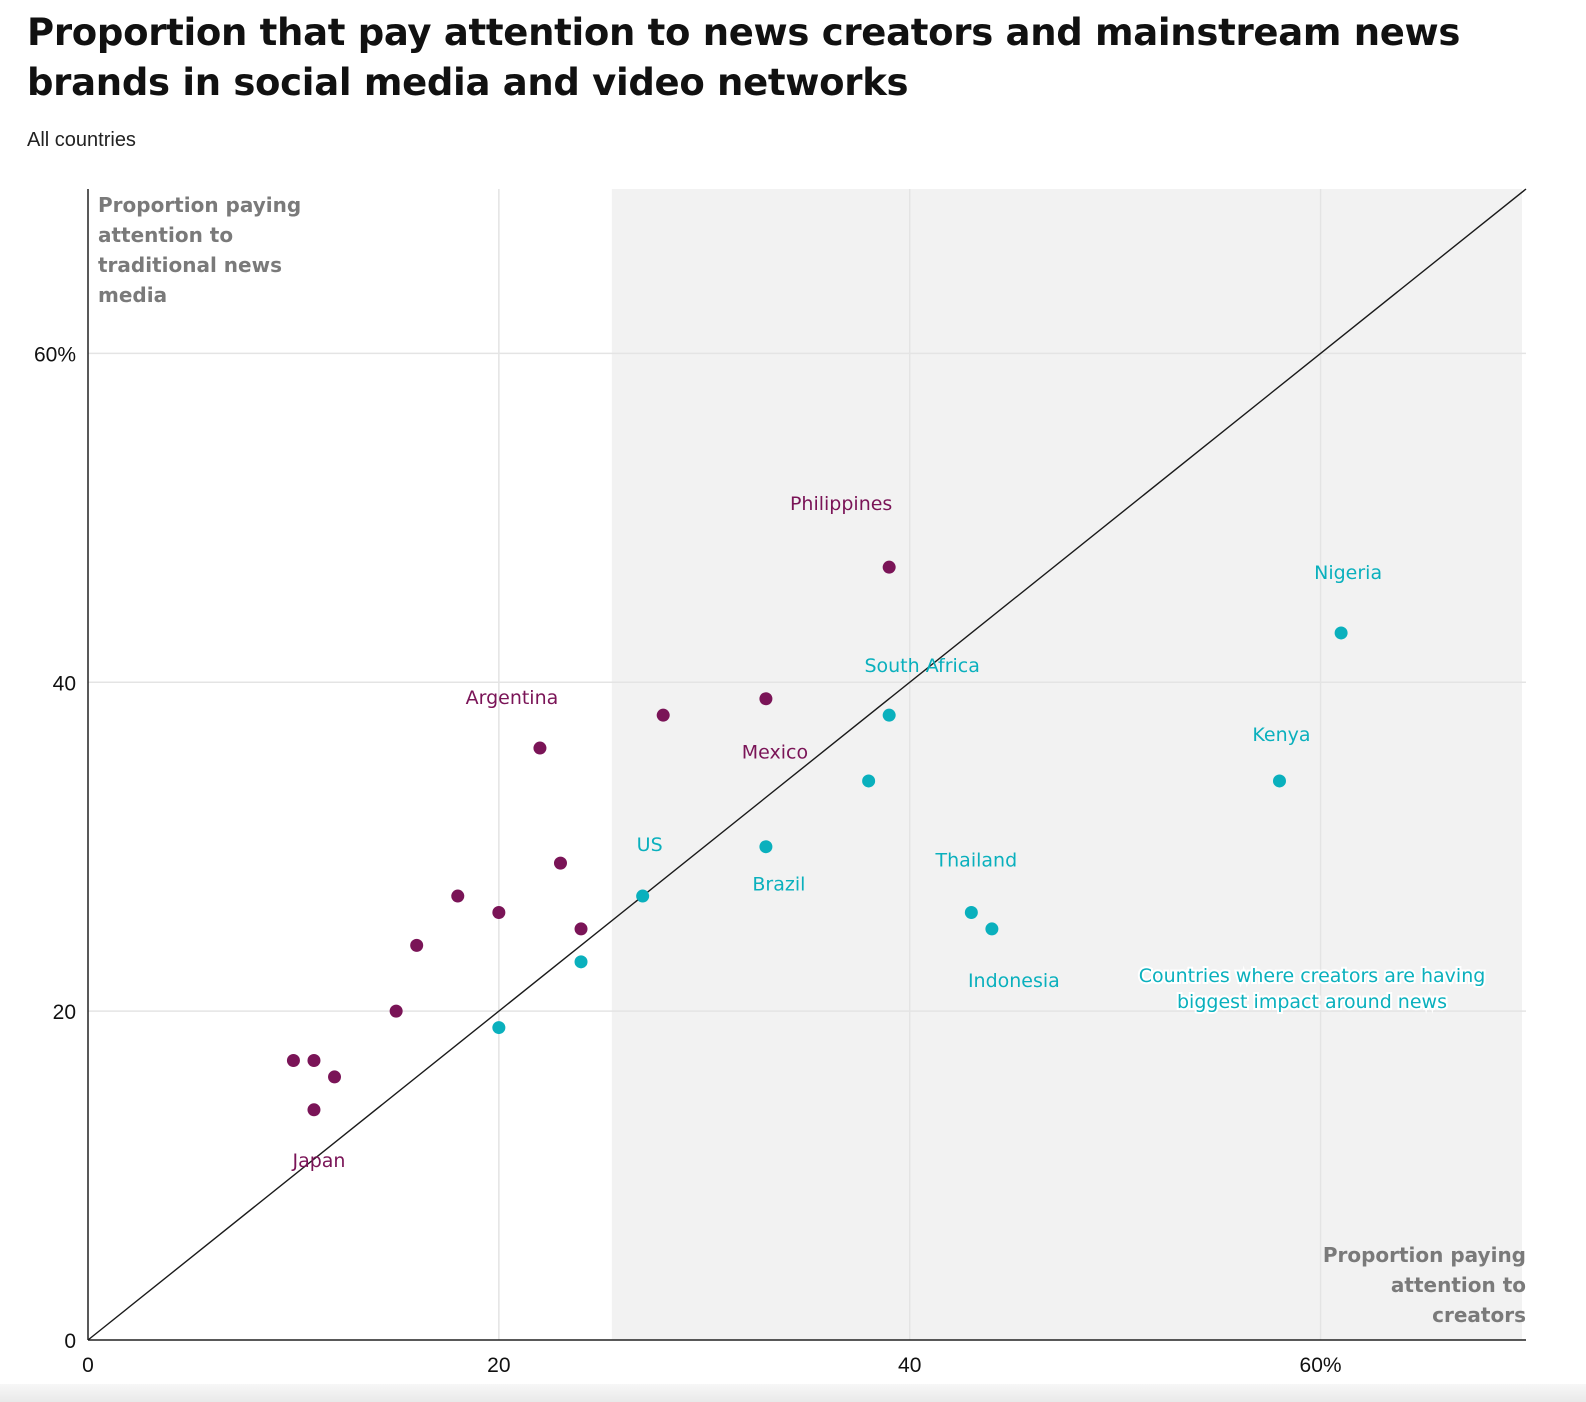  Describe the element at coordinates (793, 1393) in the screenshot. I see `bottom-edge` at that location.